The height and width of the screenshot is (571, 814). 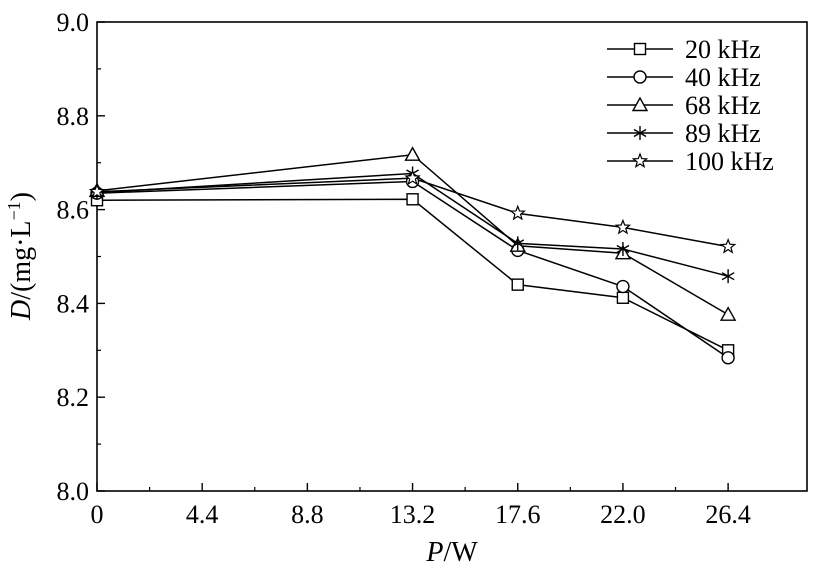 I want to click on y-tick-label: 9.0, so click(x=73, y=22).